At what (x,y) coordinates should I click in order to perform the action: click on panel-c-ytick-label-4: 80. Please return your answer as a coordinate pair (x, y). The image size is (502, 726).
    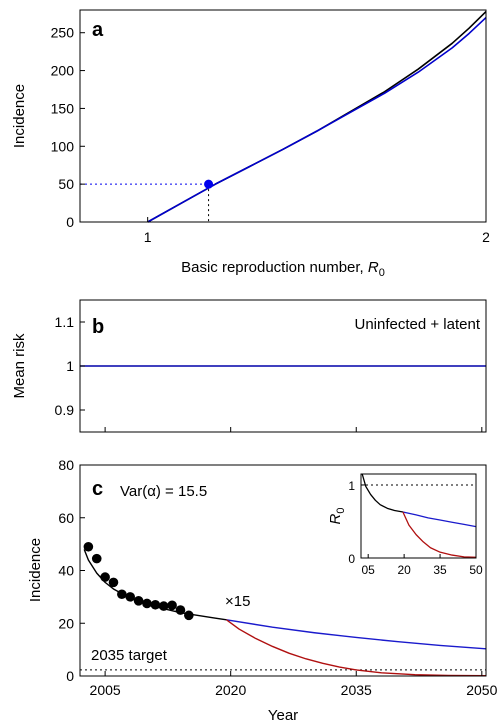
    Looking at the image, I should click on (66, 465).